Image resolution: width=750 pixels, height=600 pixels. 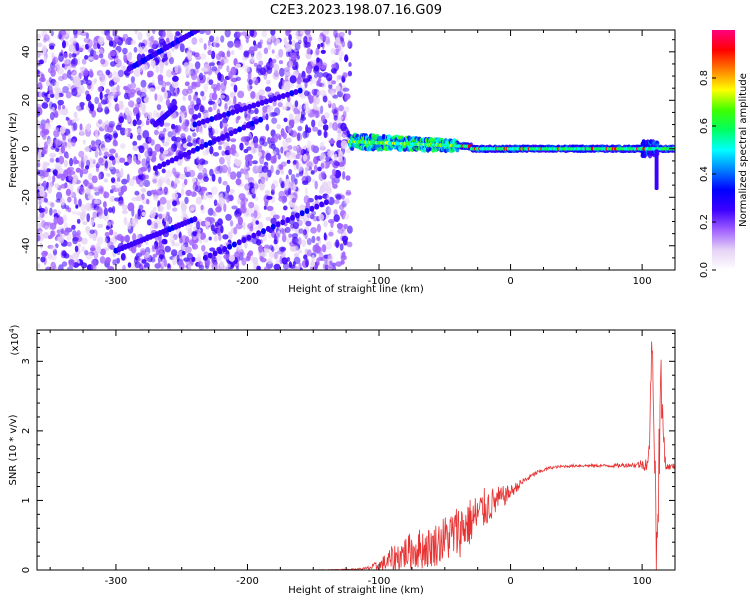 What do you see at coordinates (643, 142) in the screenshot?
I see `signal-point` at bounding box center [643, 142].